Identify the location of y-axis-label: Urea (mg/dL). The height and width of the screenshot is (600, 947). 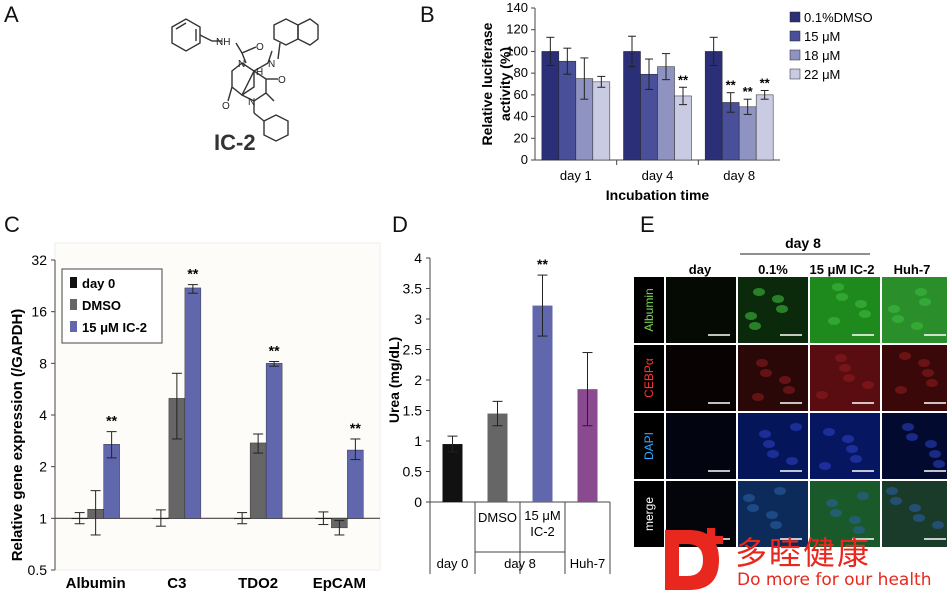
(394, 380).